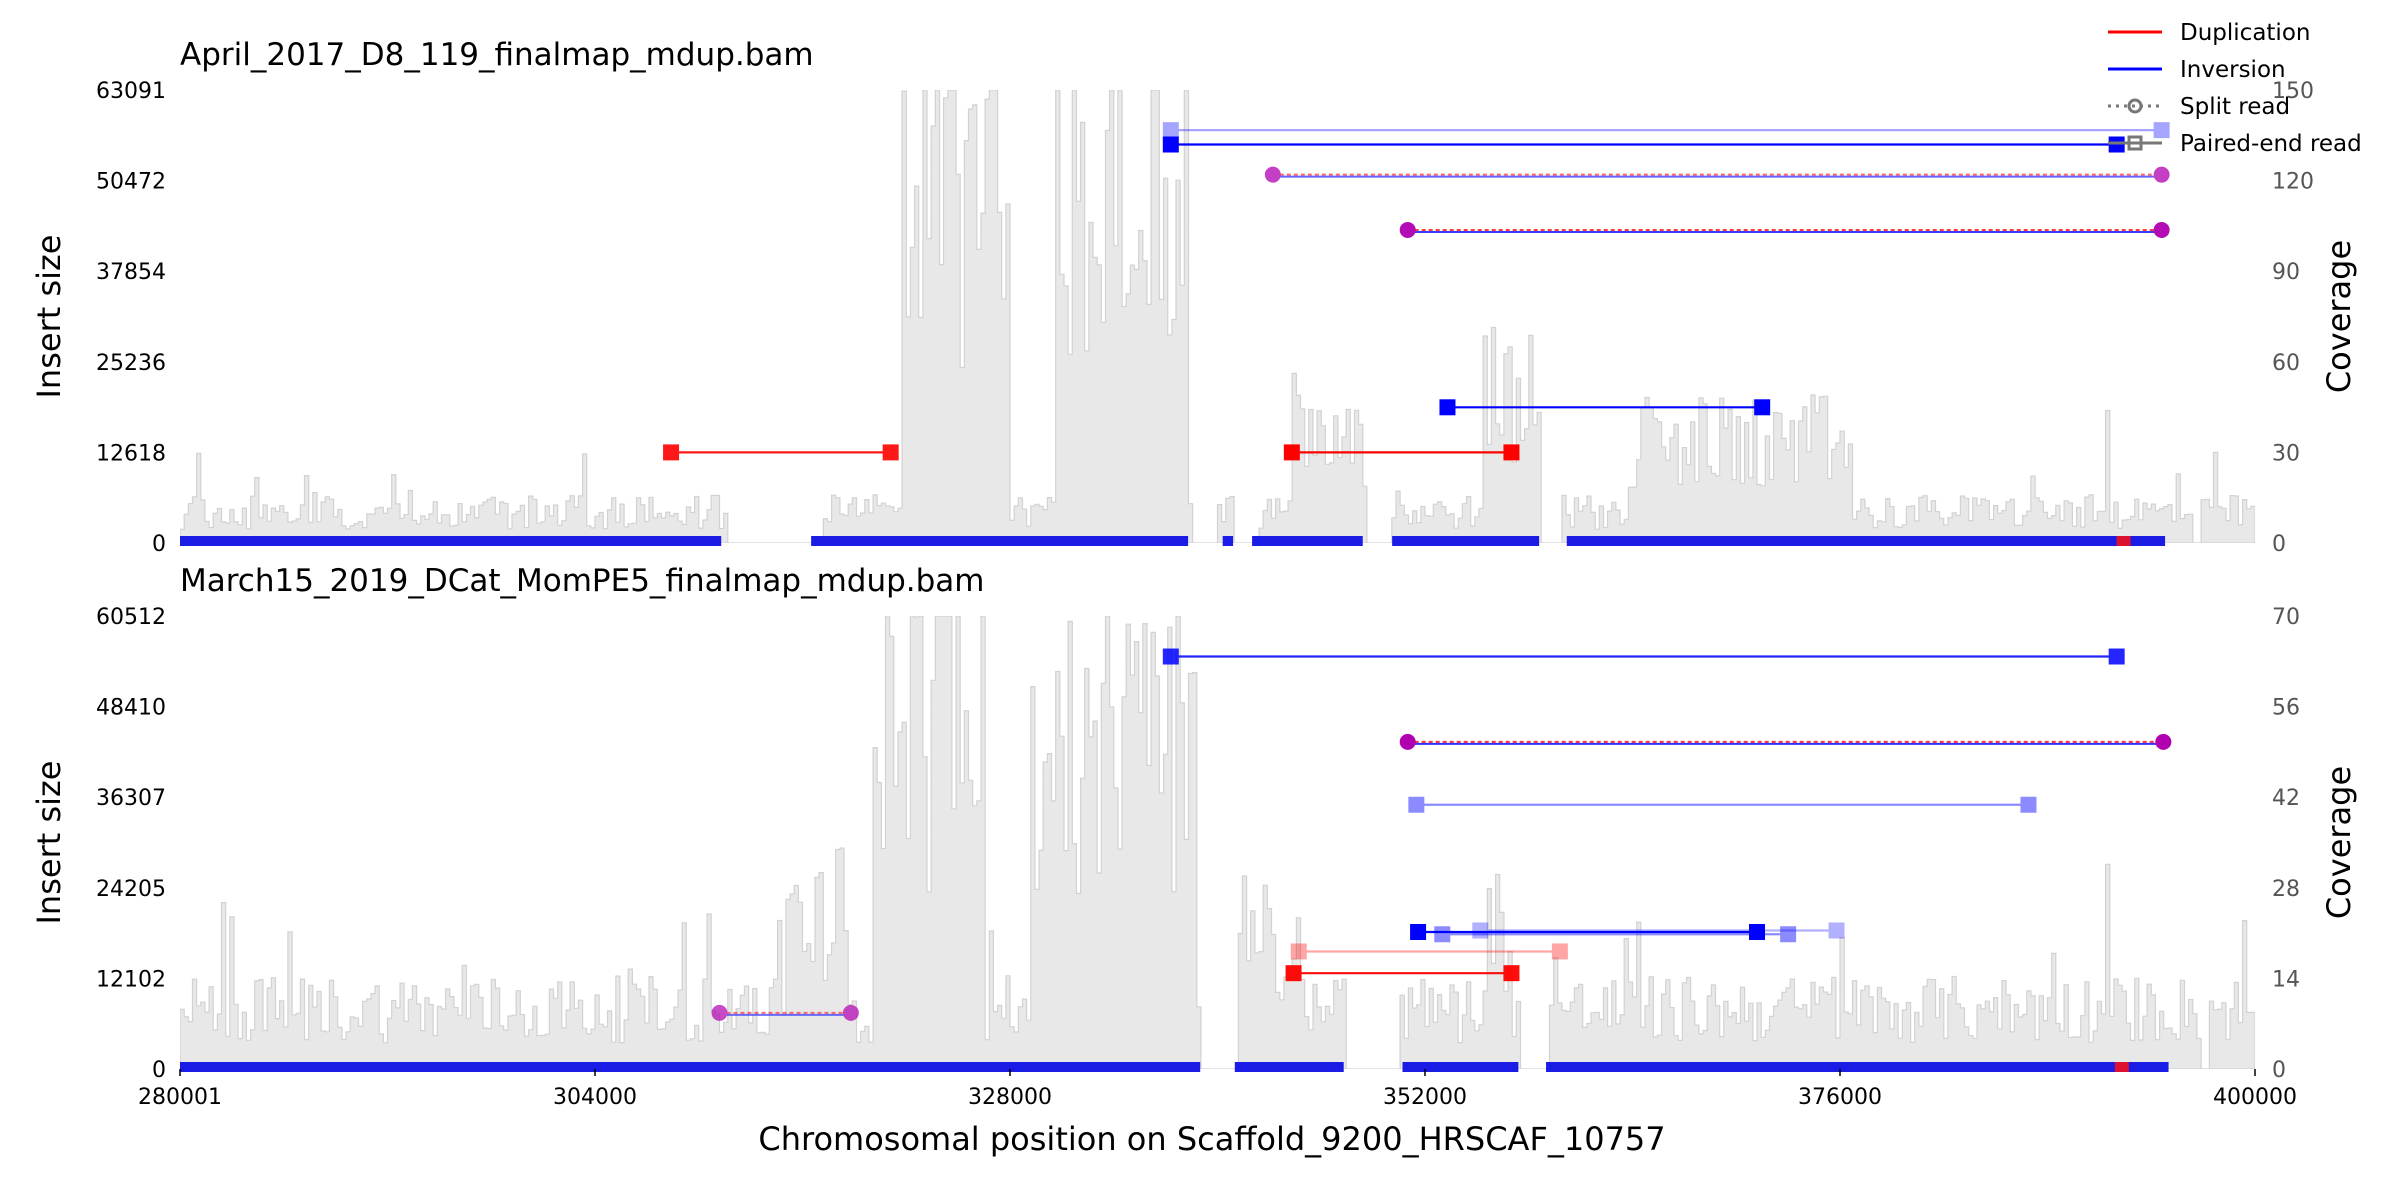  I want to click on panel-title: April_2017_D8_119_finalmap_mdup.bam, so click(497, 55).